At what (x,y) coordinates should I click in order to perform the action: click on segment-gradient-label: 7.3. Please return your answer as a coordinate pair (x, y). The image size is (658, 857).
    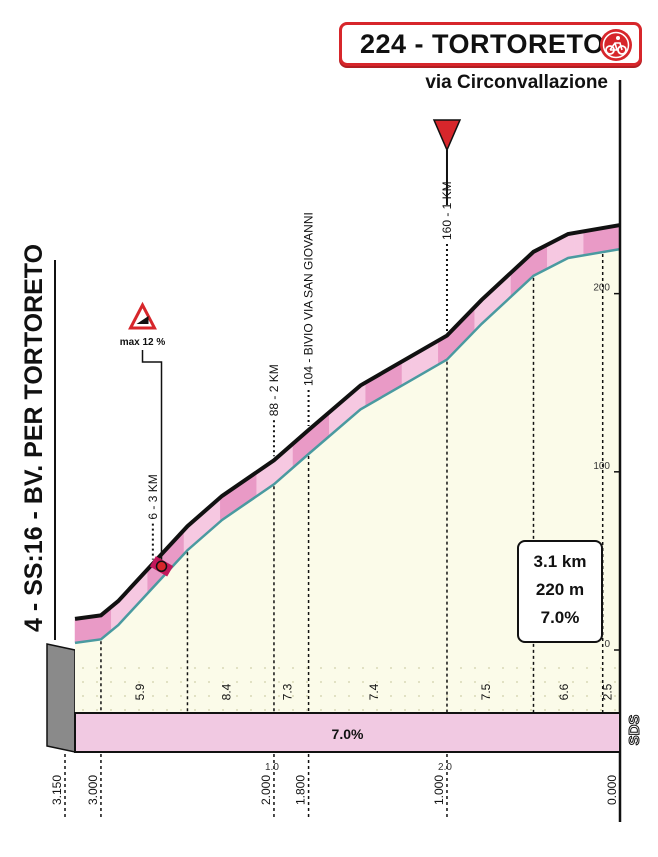
    Looking at the image, I should click on (287, 691).